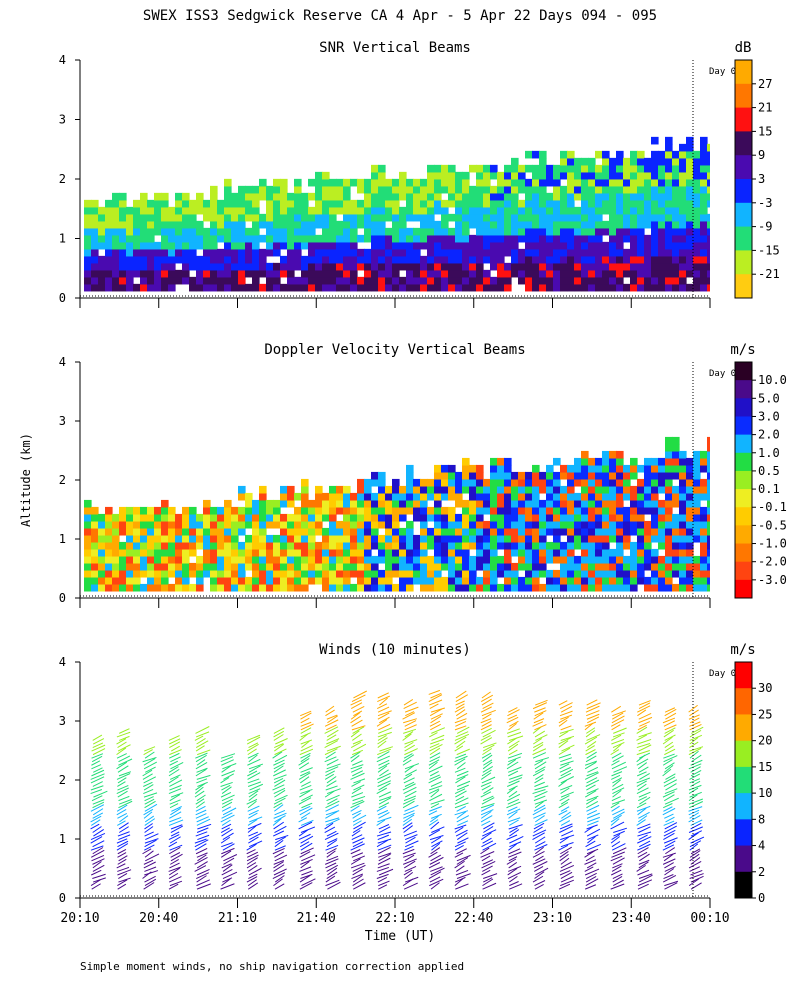 This screenshot has width=800, height=1000. What do you see at coordinates (395, 48) in the screenshot?
I see `panel-title: SNR Vertical Beams` at bounding box center [395, 48].